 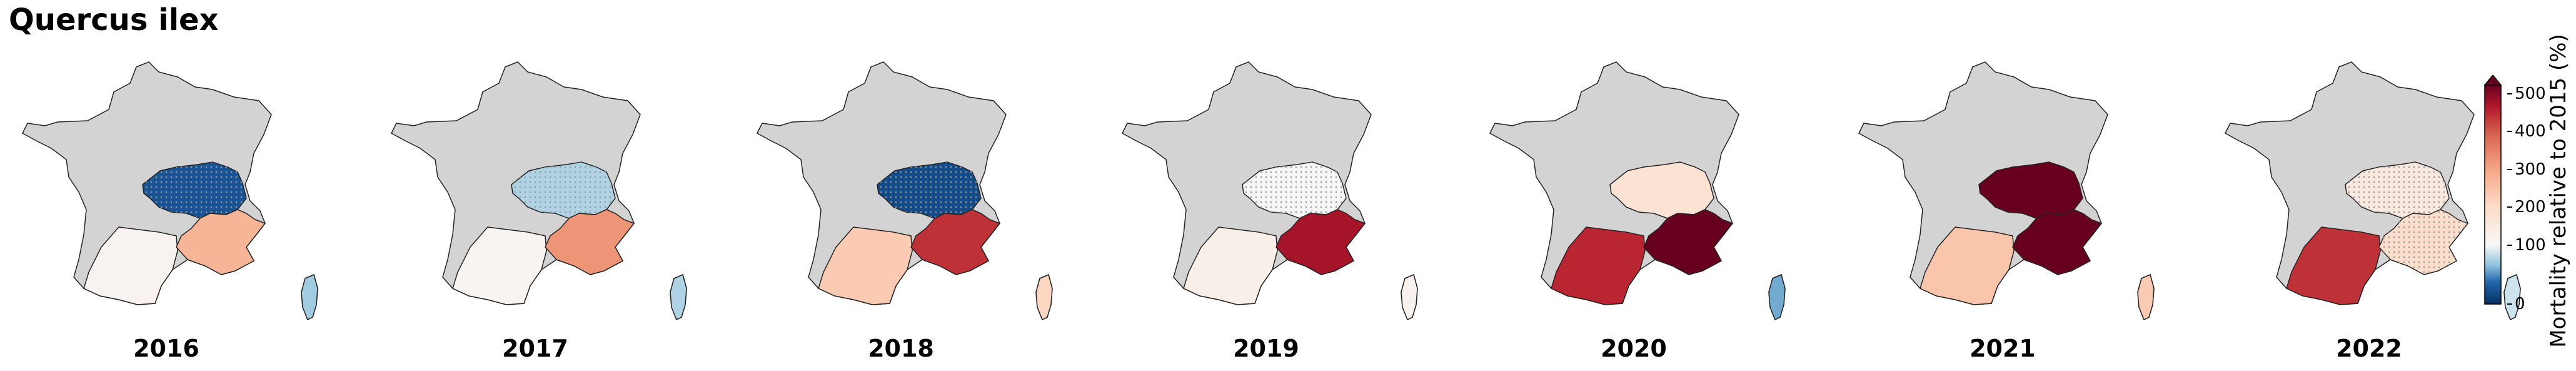 I want to click on colorbar-gradient, so click(x=2492, y=189).